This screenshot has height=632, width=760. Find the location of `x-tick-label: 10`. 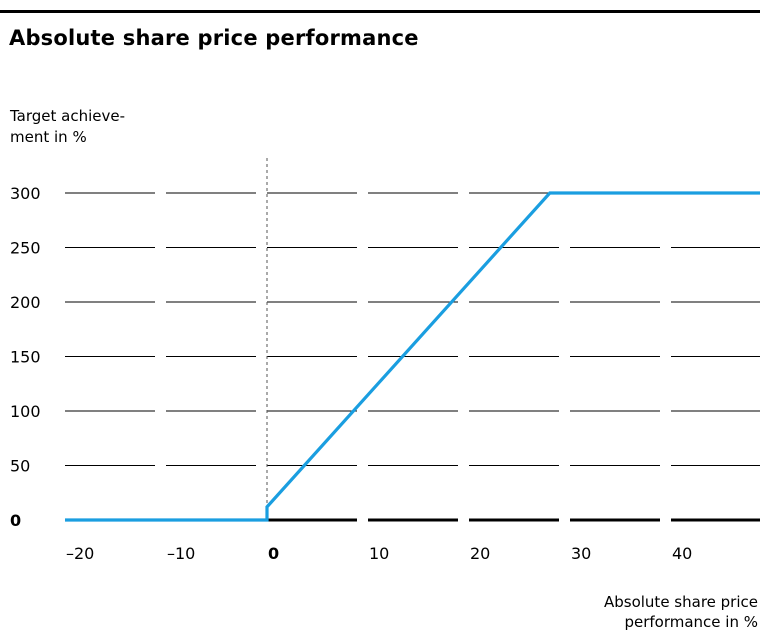

x-tick-label: 10 is located at coordinates (379, 553).